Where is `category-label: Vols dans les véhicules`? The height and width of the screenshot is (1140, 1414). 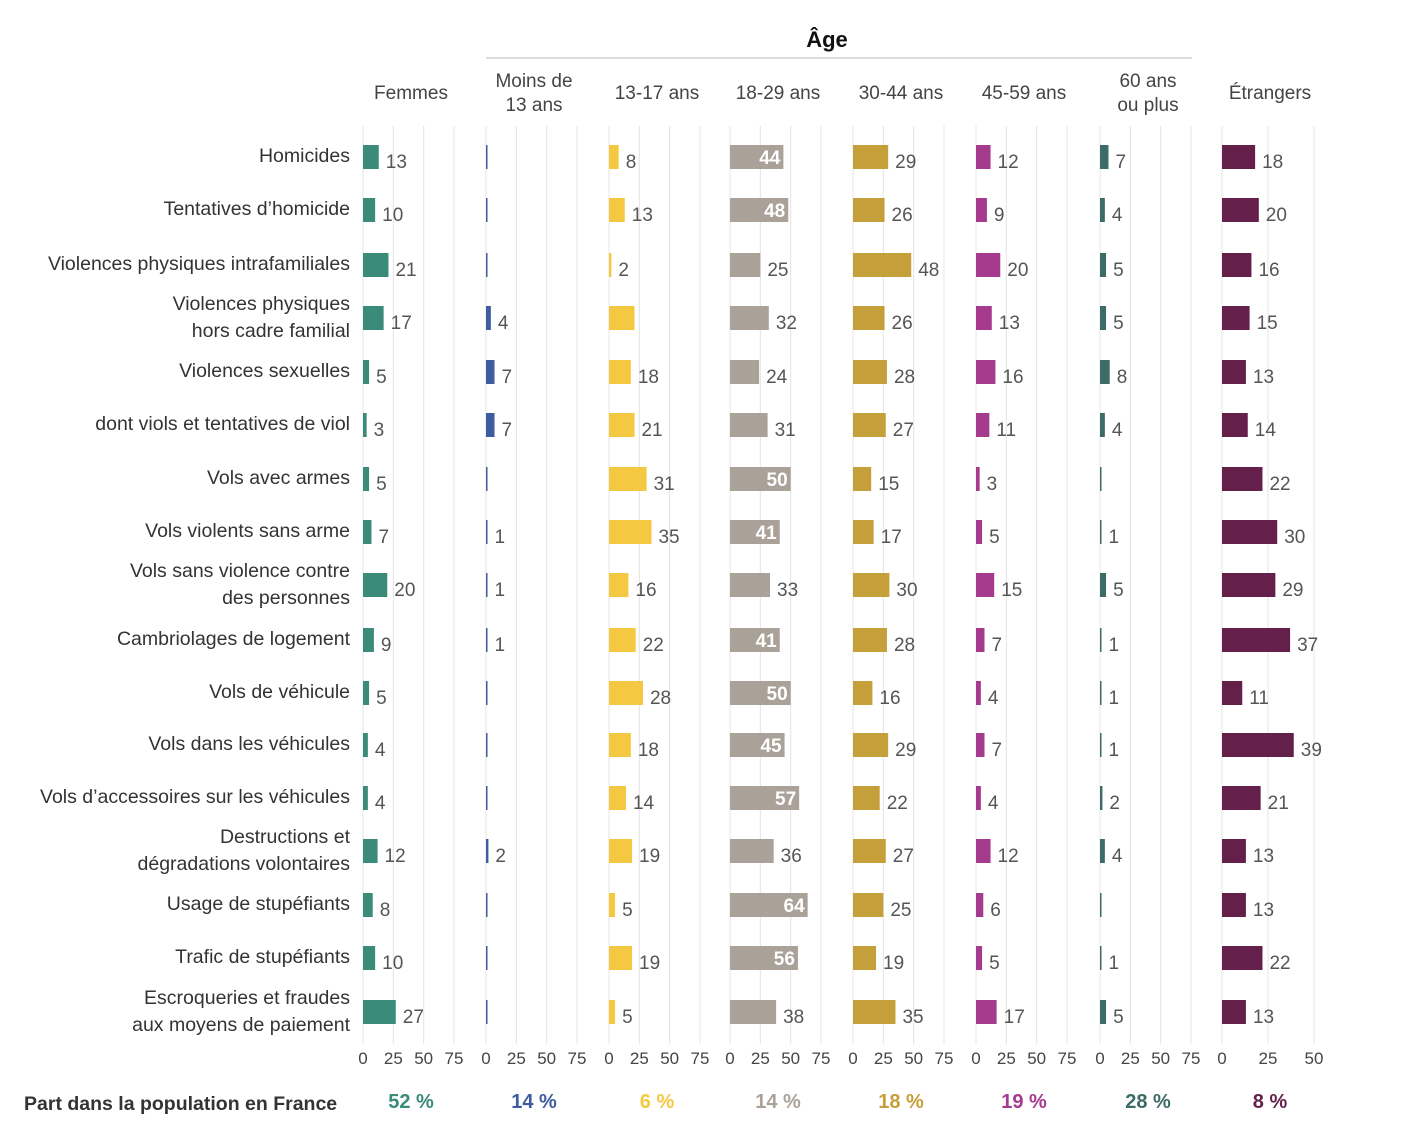 category-label: Vols dans les véhicules is located at coordinates (249, 744).